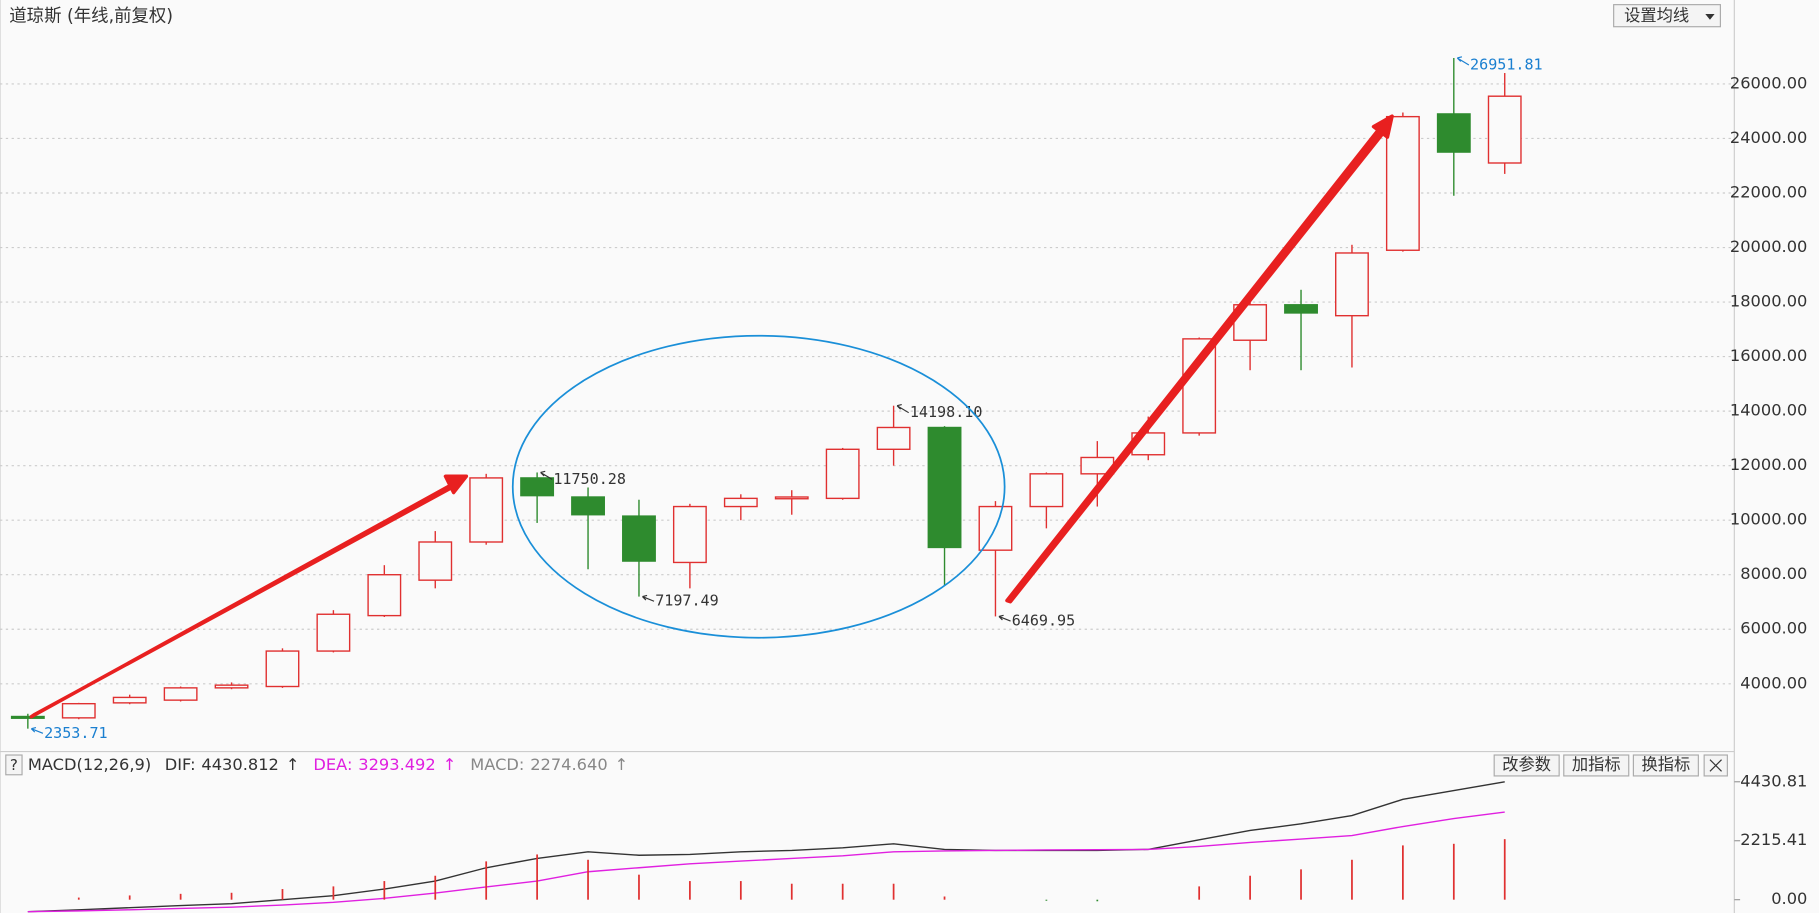 This screenshot has width=1819, height=913. I want to click on price-label: 26951.81, so click(1506, 64).